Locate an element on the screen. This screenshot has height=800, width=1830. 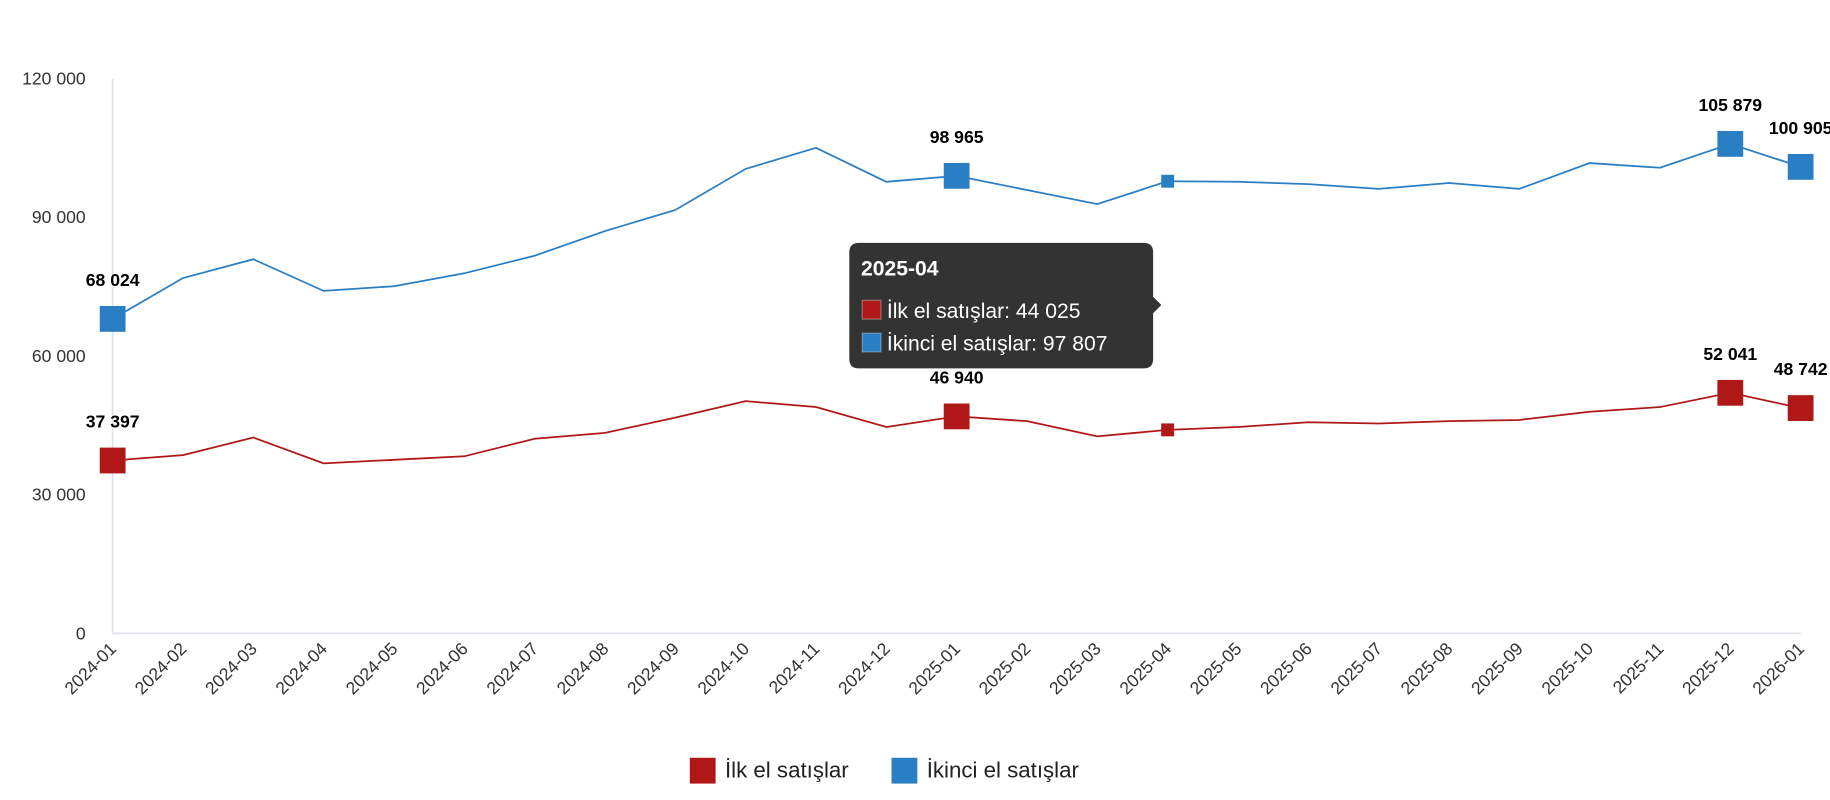
legend-swatch-ikinci-el is located at coordinates (904, 770).